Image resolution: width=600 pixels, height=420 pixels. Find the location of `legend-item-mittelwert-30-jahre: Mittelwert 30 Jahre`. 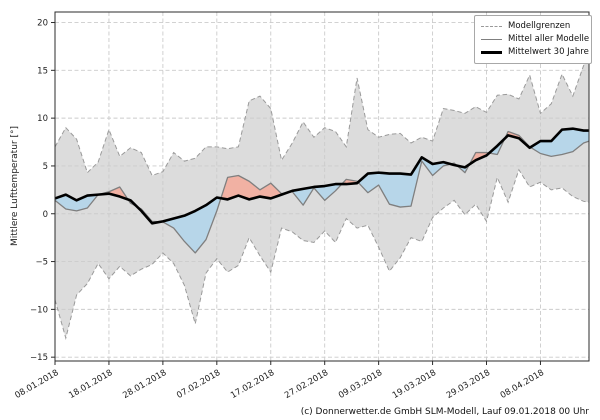

legend-item-mittelwert-30-jahre: Mittelwert 30 Jahre is located at coordinates (535, 52).